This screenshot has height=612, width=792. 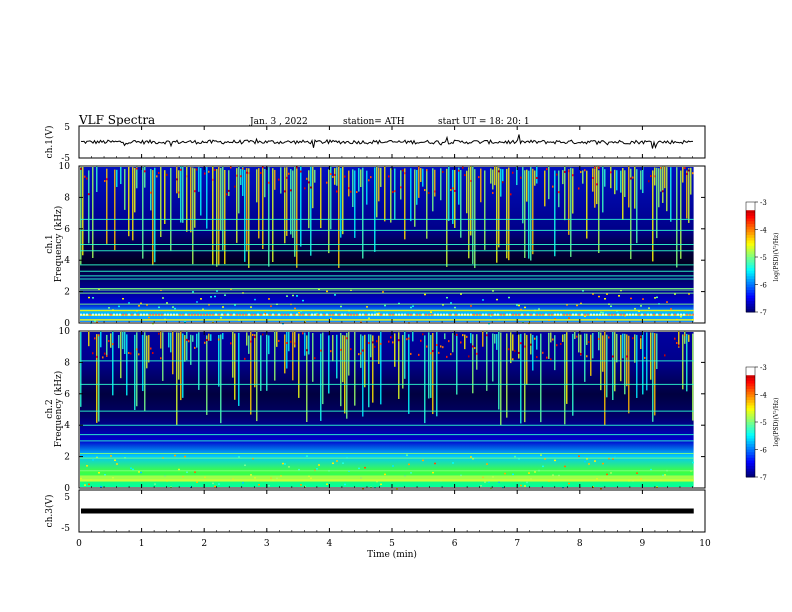 I want to click on ch2-spectrogram-ylabel-freq: Frequency (kHz), so click(x=58, y=409).